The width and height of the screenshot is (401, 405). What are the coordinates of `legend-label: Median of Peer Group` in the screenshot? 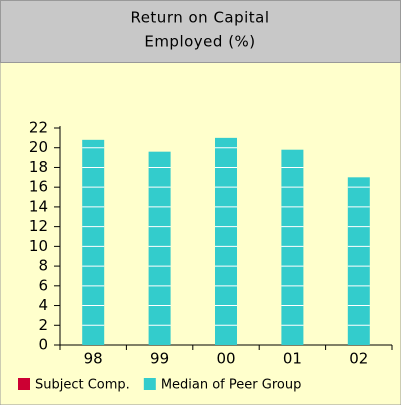 It's located at (231, 385).